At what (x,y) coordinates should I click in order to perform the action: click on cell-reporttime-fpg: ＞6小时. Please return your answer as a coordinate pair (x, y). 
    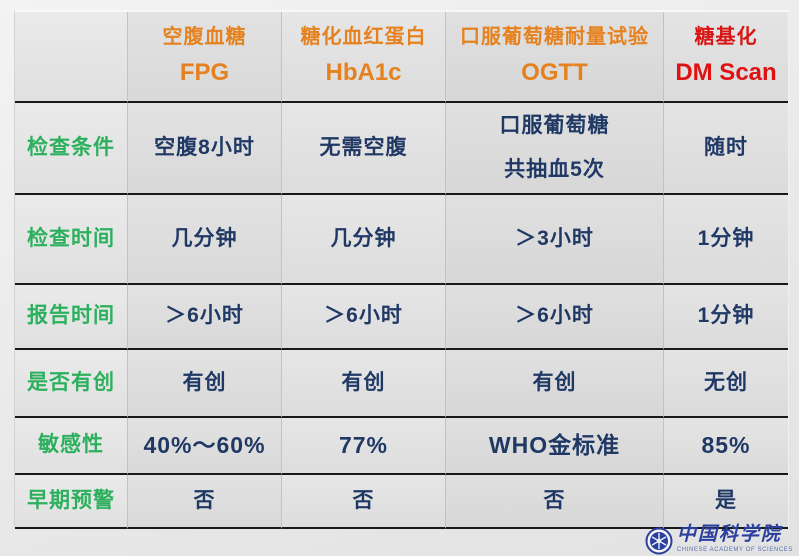
    Looking at the image, I should click on (205, 317).